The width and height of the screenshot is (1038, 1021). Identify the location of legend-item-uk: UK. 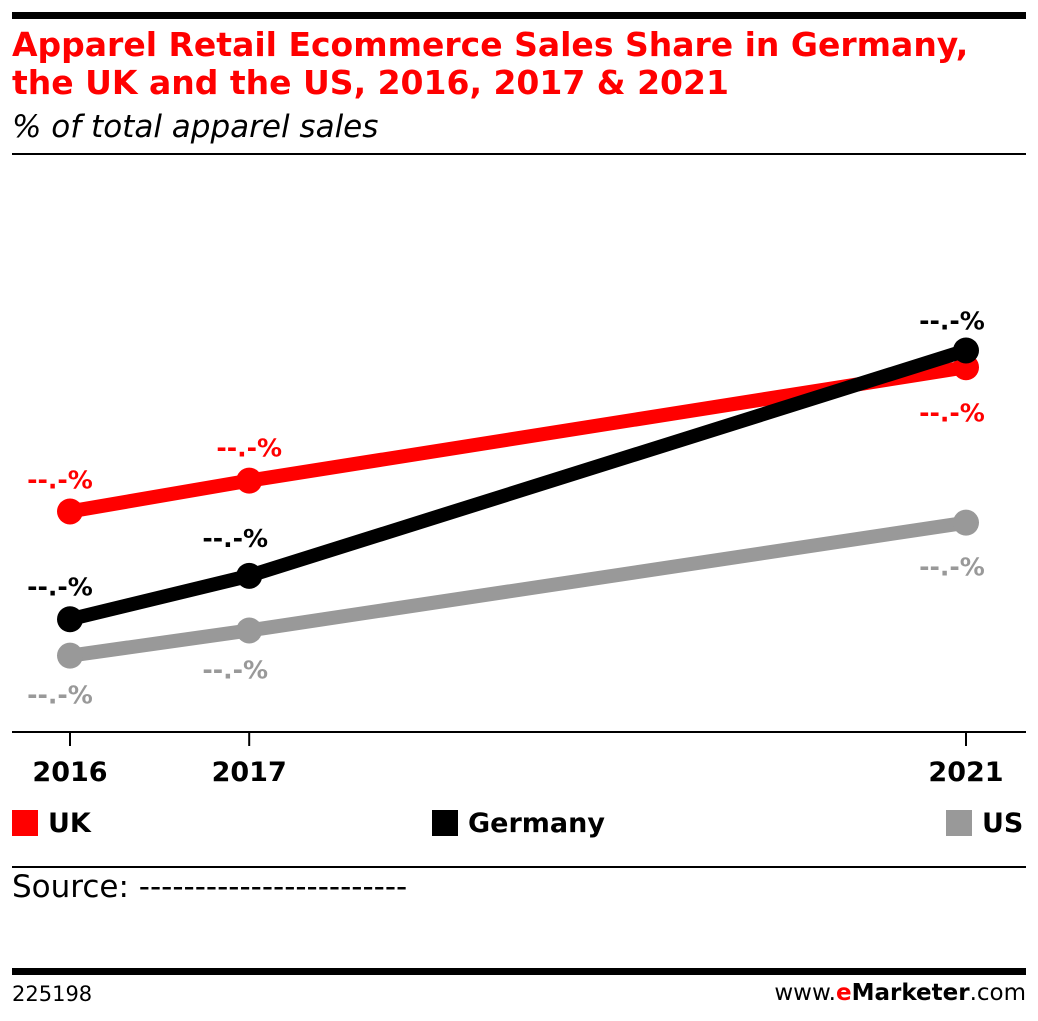
(51, 823).